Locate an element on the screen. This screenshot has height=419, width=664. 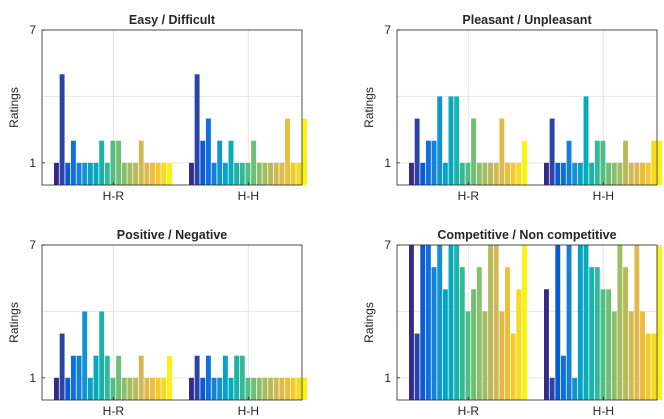
plot-area is located at coordinates (172, 107).